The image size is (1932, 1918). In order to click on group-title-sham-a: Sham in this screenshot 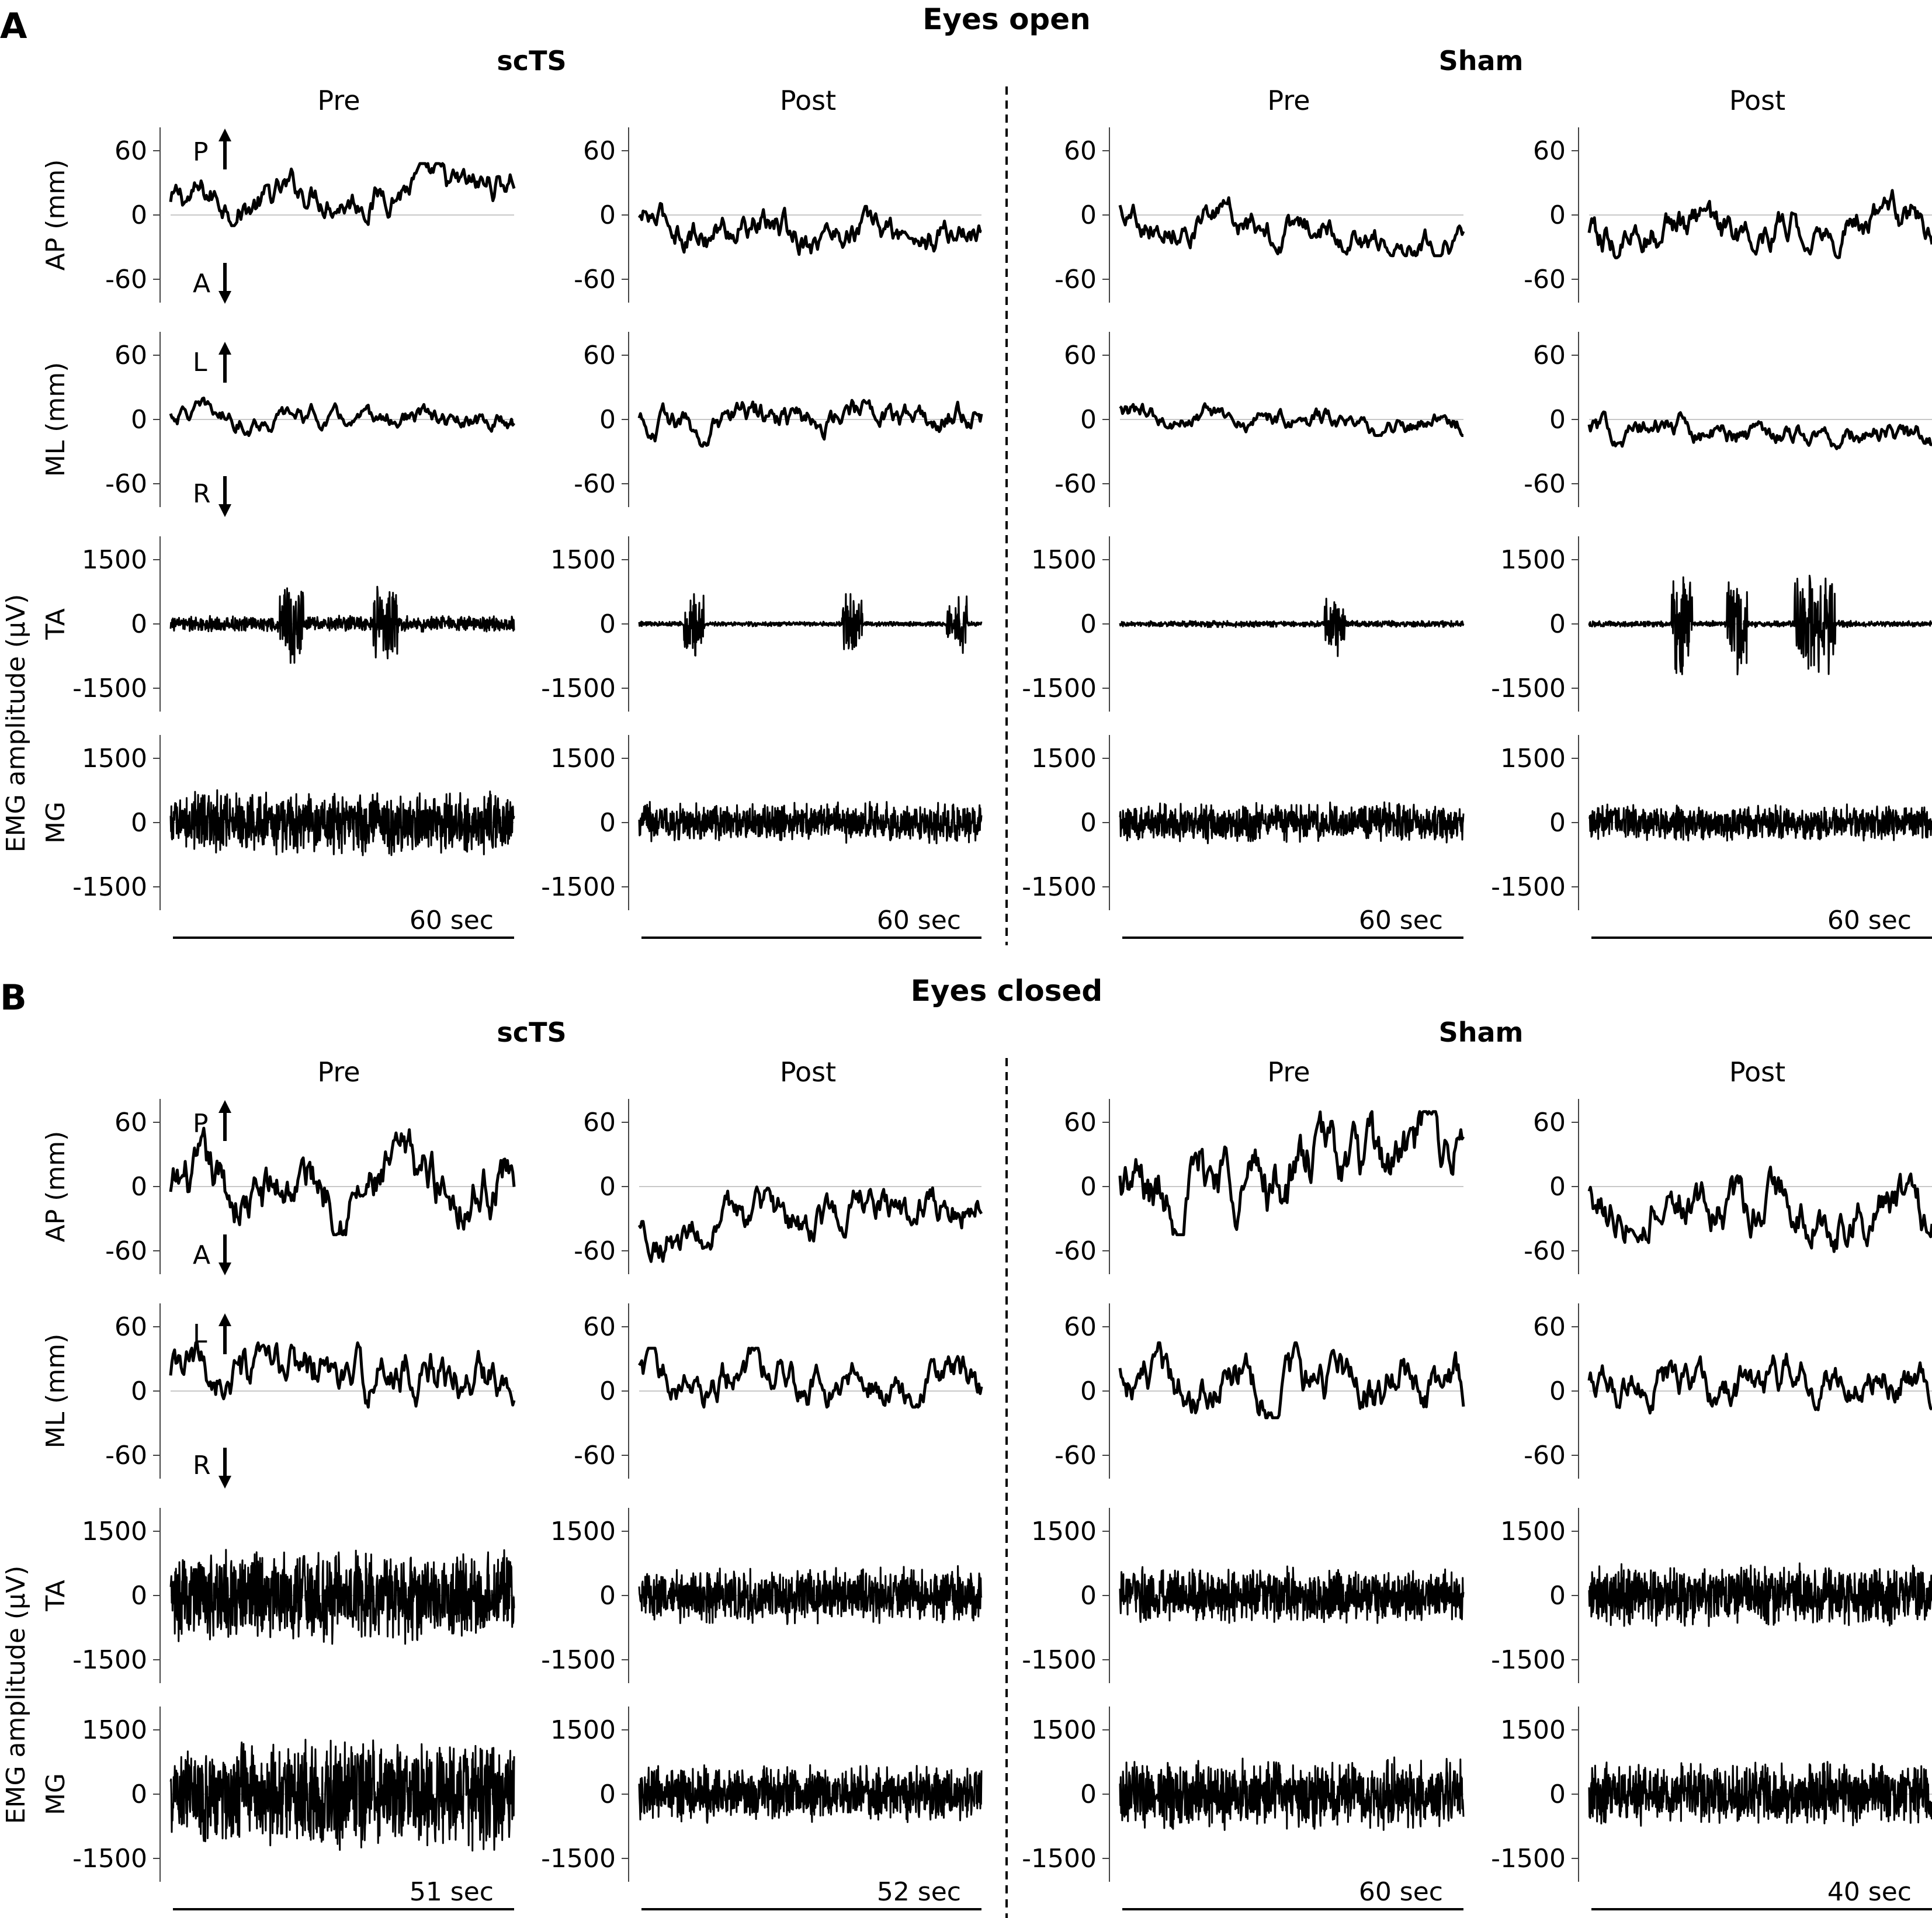, I will do `click(1481, 61)`.